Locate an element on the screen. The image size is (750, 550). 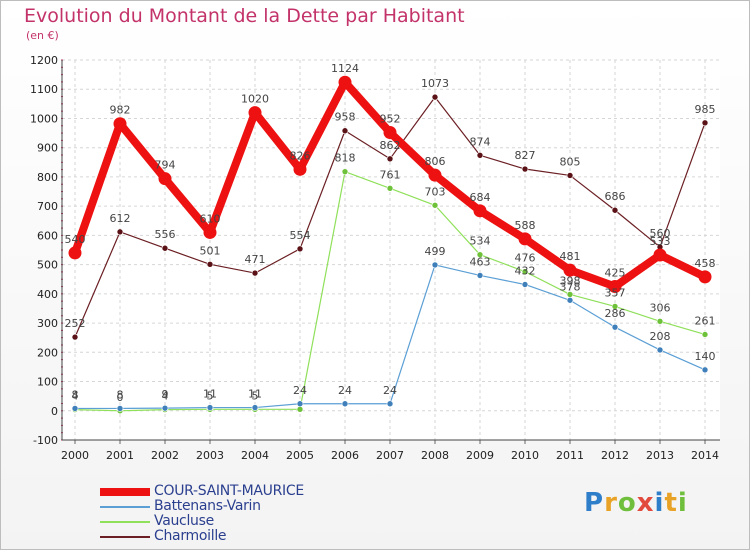
data-label: 540 is located at coordinates (75, 239).